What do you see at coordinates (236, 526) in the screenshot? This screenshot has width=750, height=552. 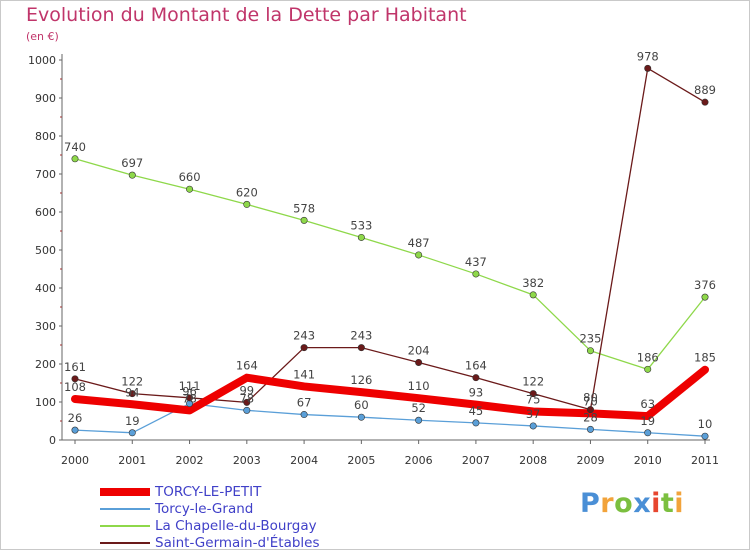 I see `legend-label: La Chapelle-du-Bourgay` at bounding box center [236, 526].